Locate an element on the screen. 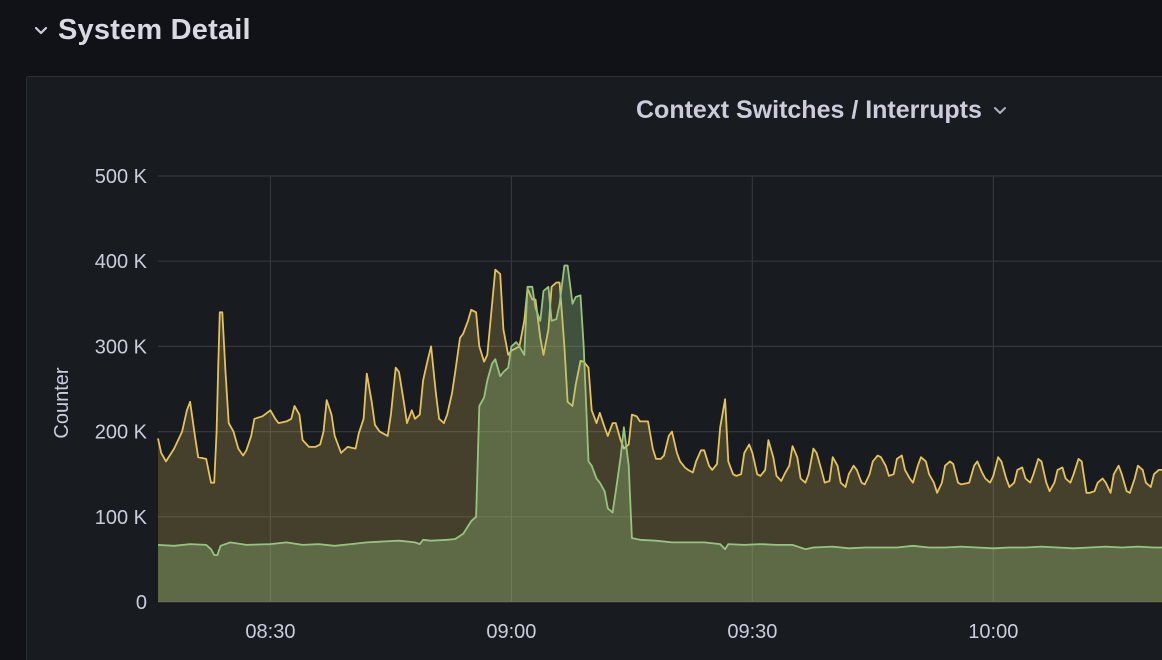 The image size is (1162, 660). x-tick-label: 09:00 is located at coordinates (511, 632).